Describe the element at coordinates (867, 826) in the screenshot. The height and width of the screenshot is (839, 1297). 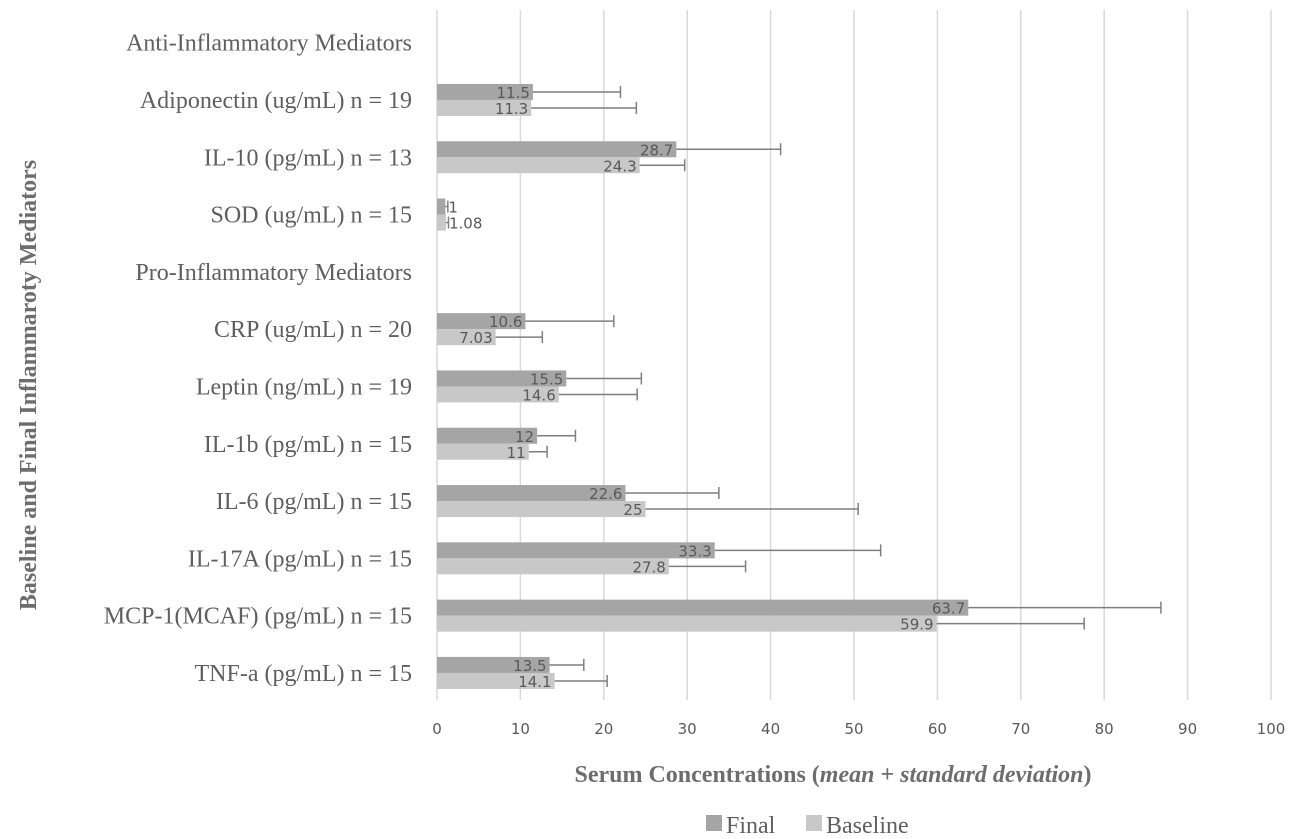
I see `legend-label-baseline: Baseline` at that location.